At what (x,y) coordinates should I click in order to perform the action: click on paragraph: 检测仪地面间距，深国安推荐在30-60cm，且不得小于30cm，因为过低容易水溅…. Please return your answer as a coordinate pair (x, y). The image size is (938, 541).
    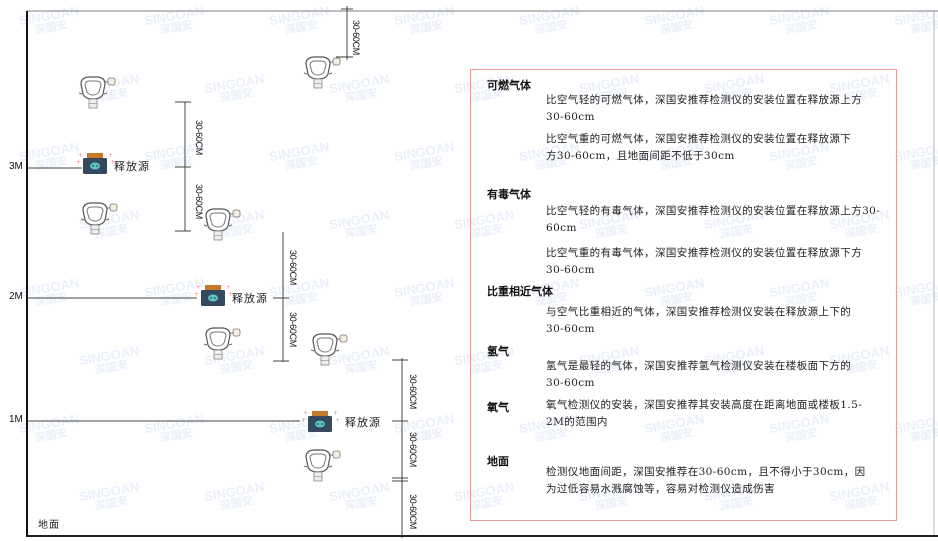
    Looking at the image, I should click on (706, 480).